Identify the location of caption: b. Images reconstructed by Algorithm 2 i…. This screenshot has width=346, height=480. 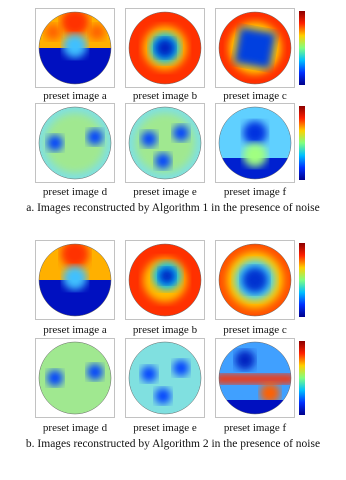
(173, 444).